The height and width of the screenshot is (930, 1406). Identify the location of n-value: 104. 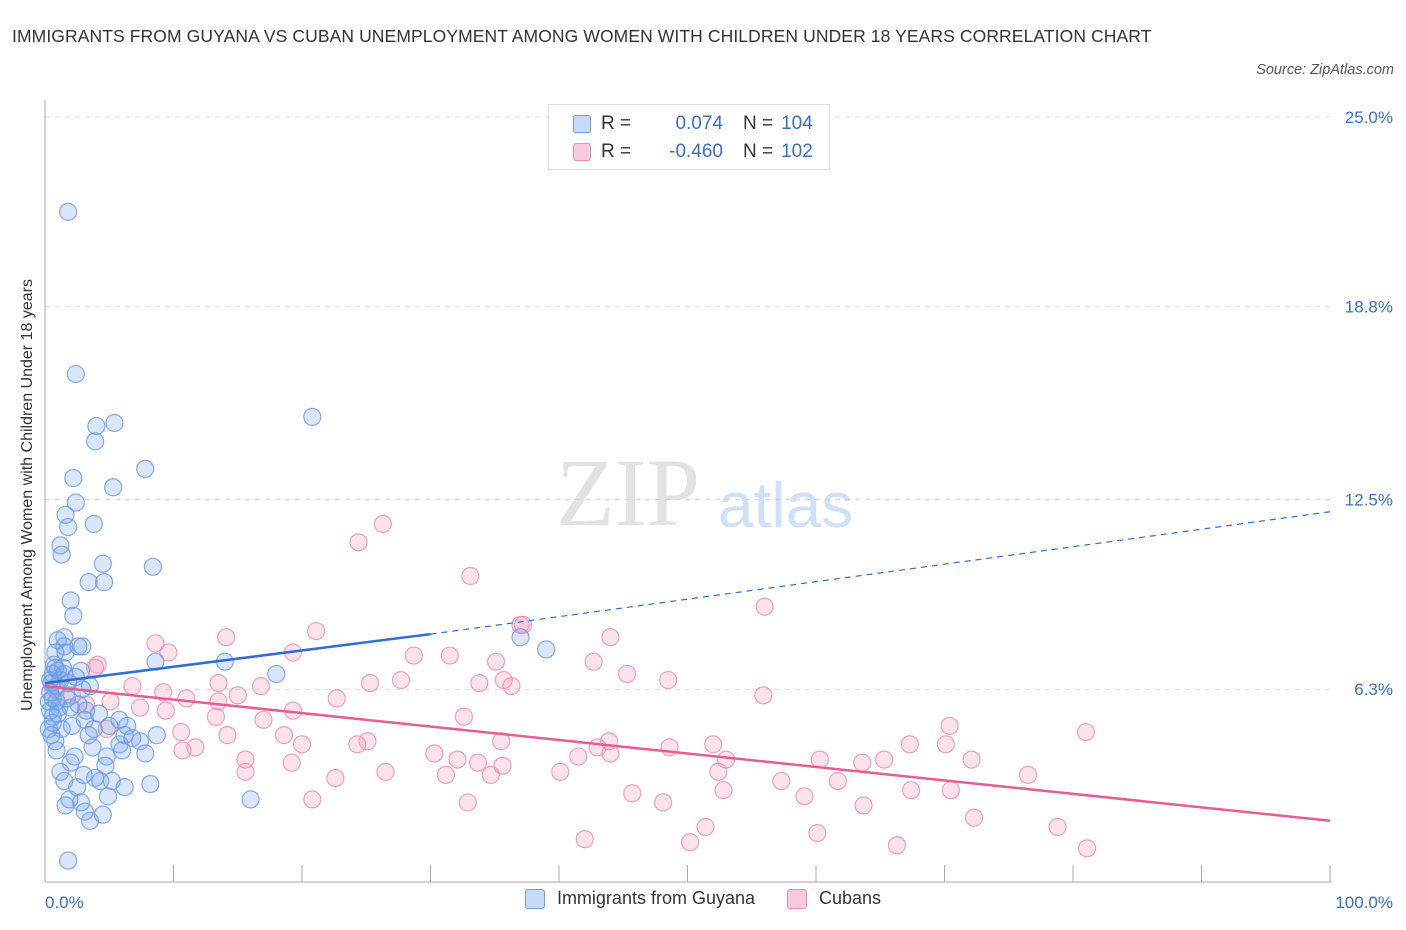
(797, 123).